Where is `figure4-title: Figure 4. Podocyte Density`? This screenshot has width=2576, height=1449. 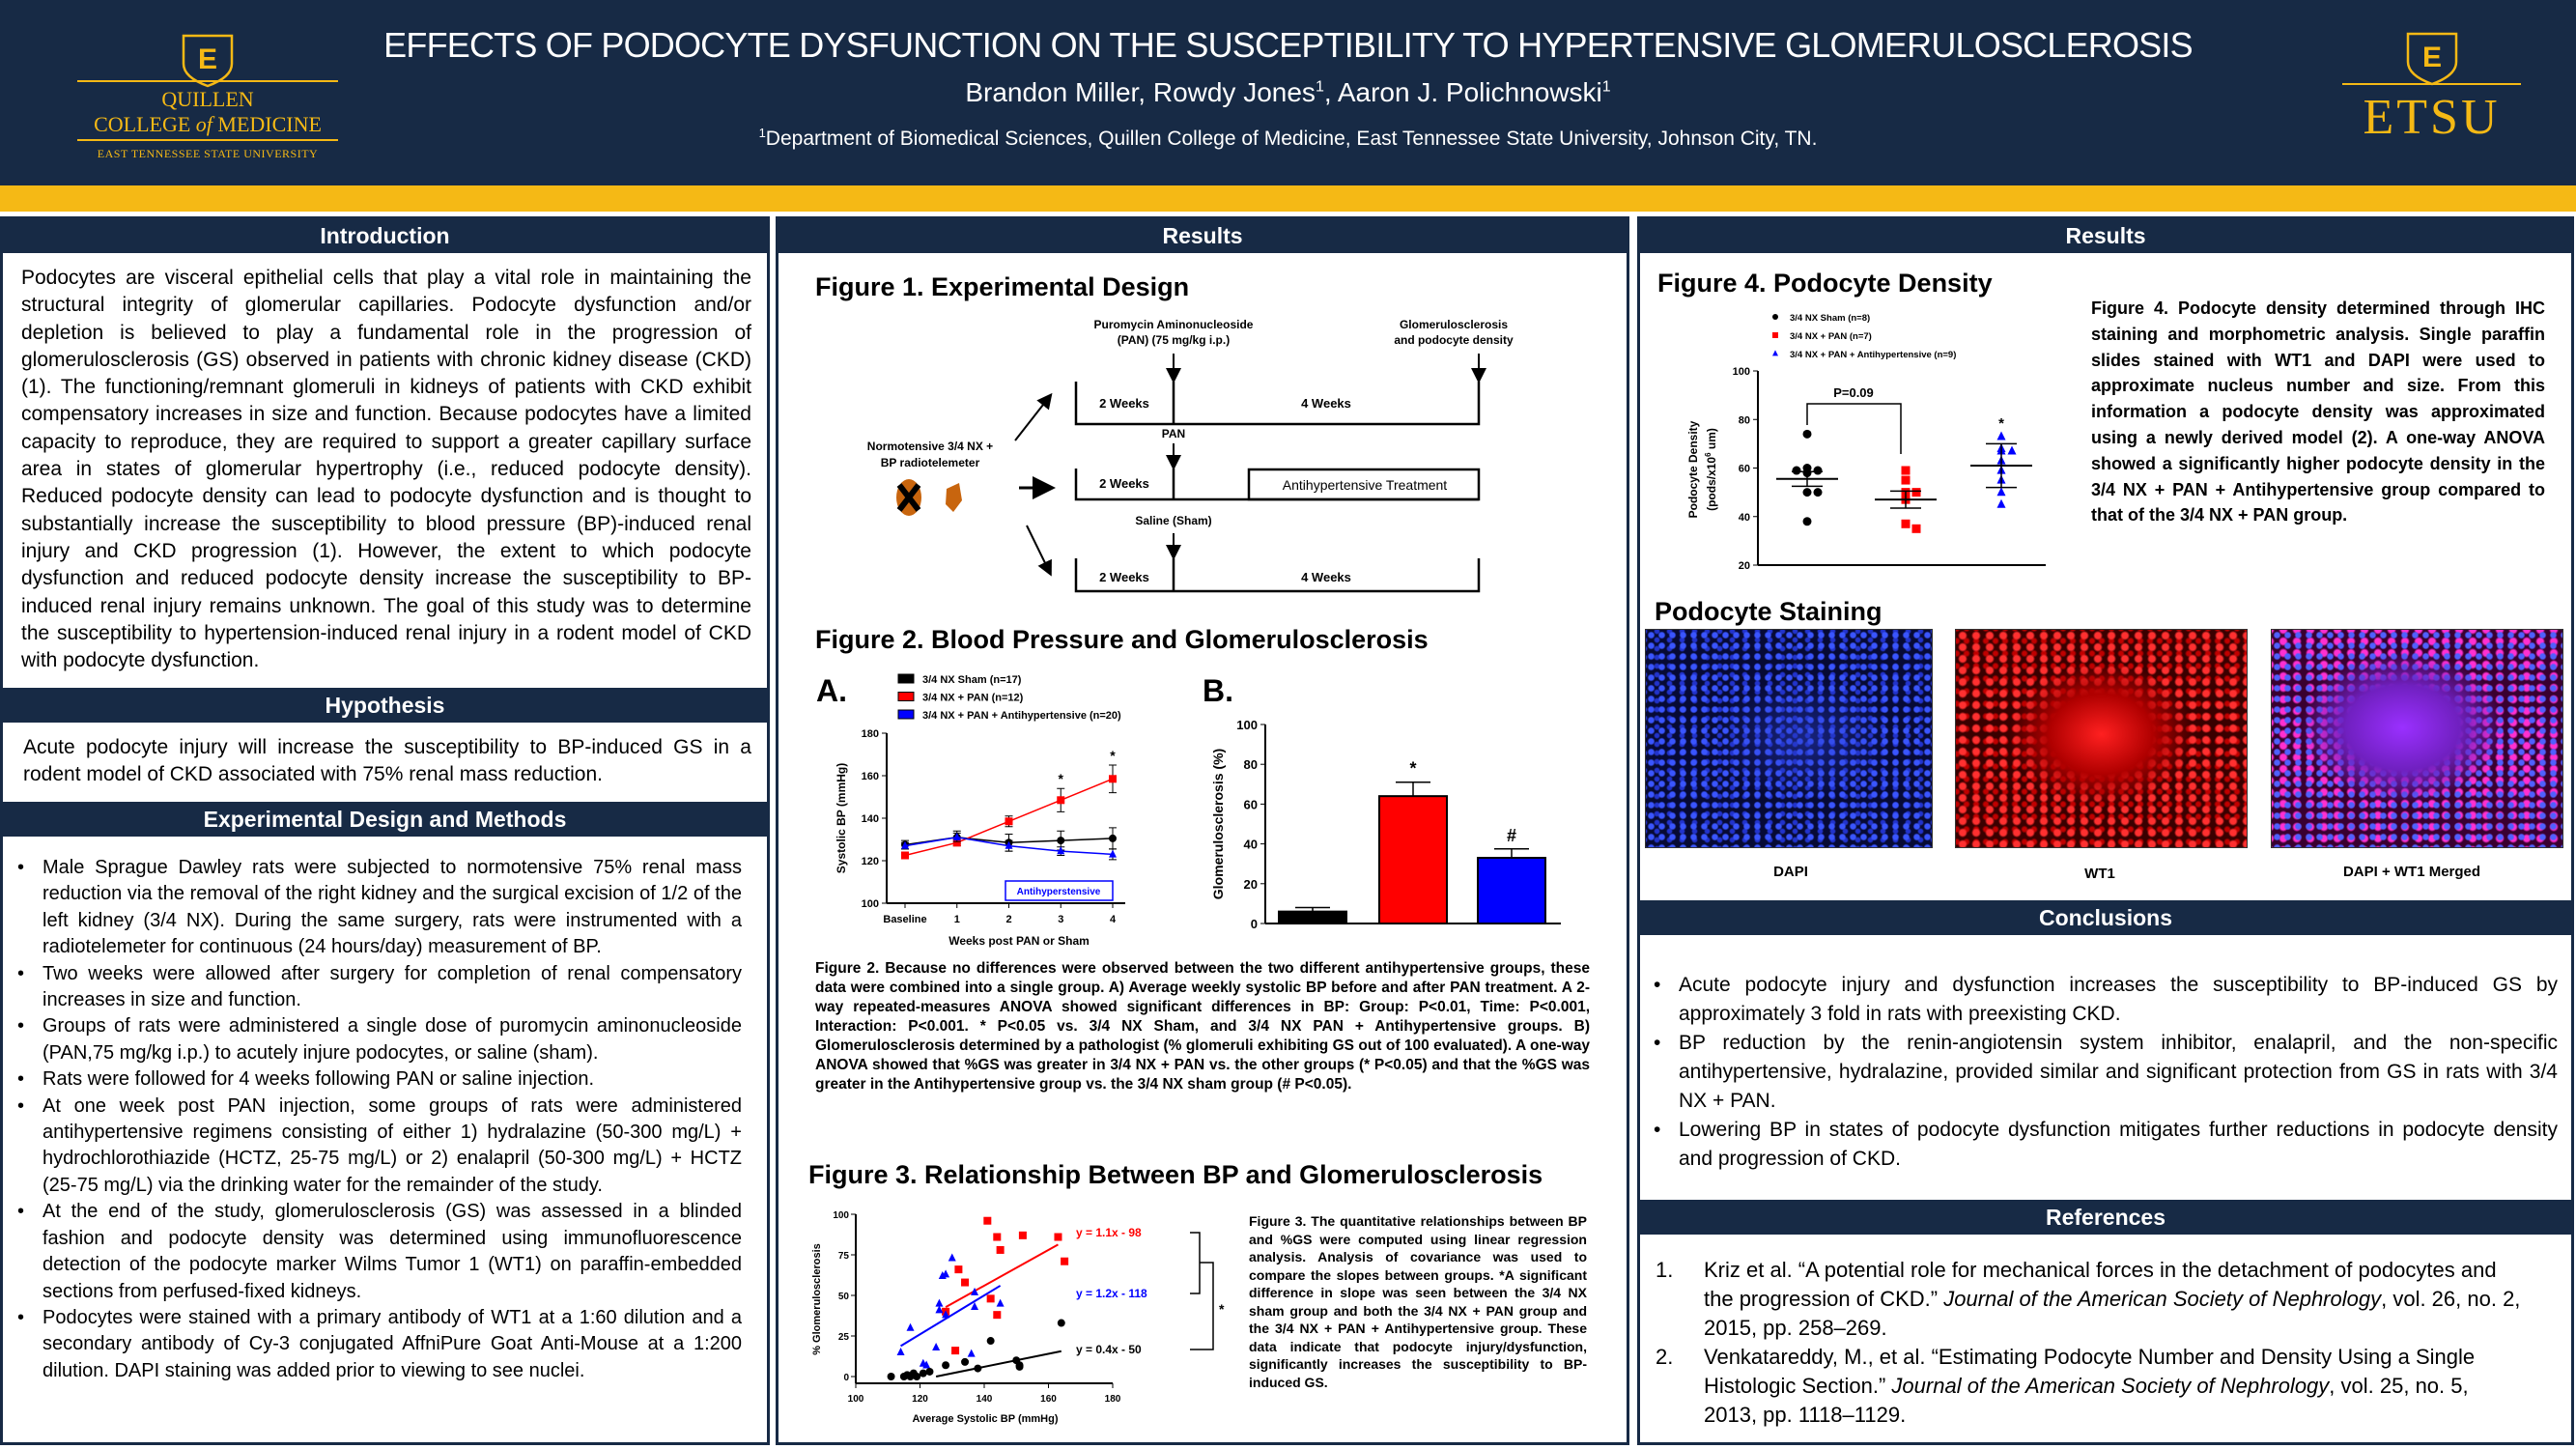 figure4-title: Figure 4. Podocyte Density is located at coordinates (1825, 283).